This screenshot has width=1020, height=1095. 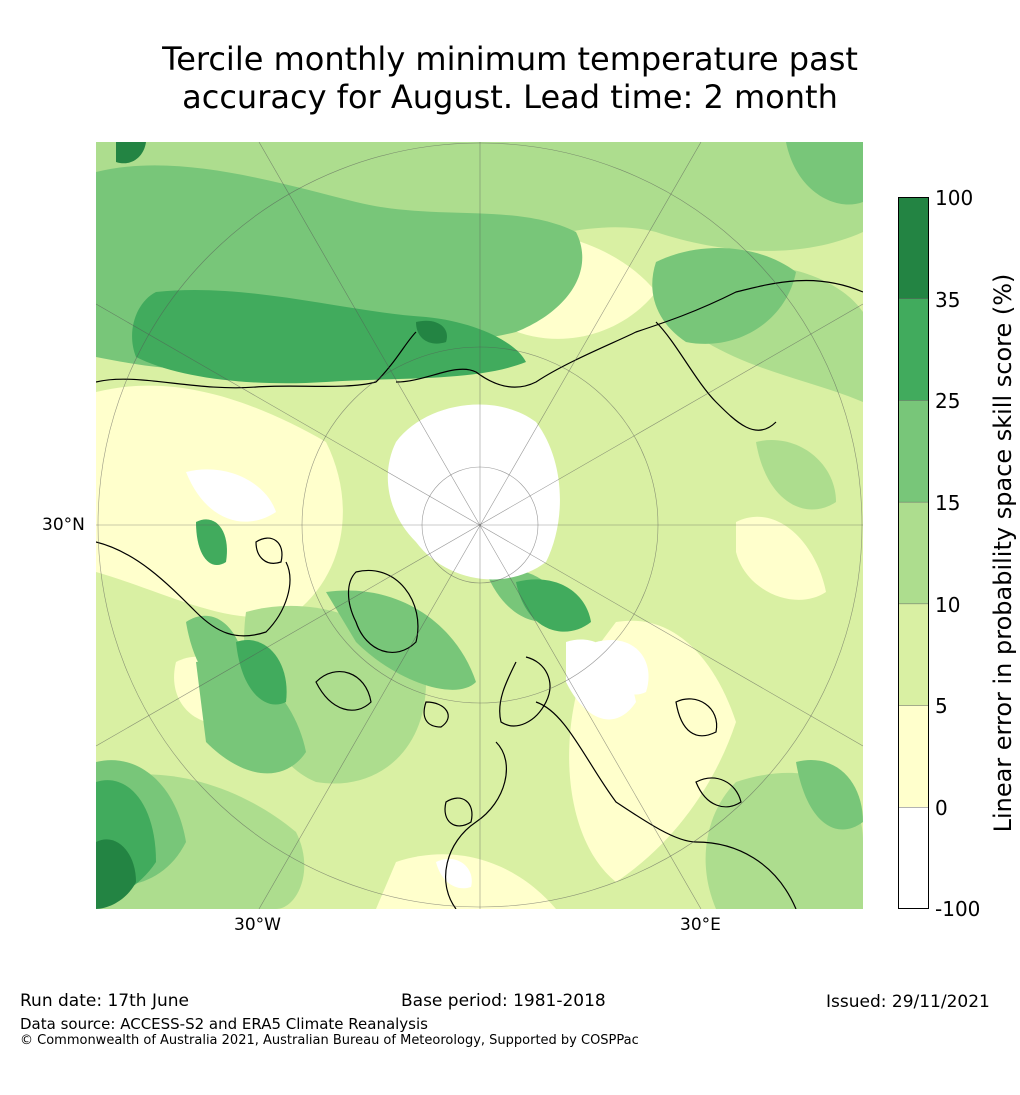 I want to click on colorbar-tick-10: 10, so click(x=948, y=605).